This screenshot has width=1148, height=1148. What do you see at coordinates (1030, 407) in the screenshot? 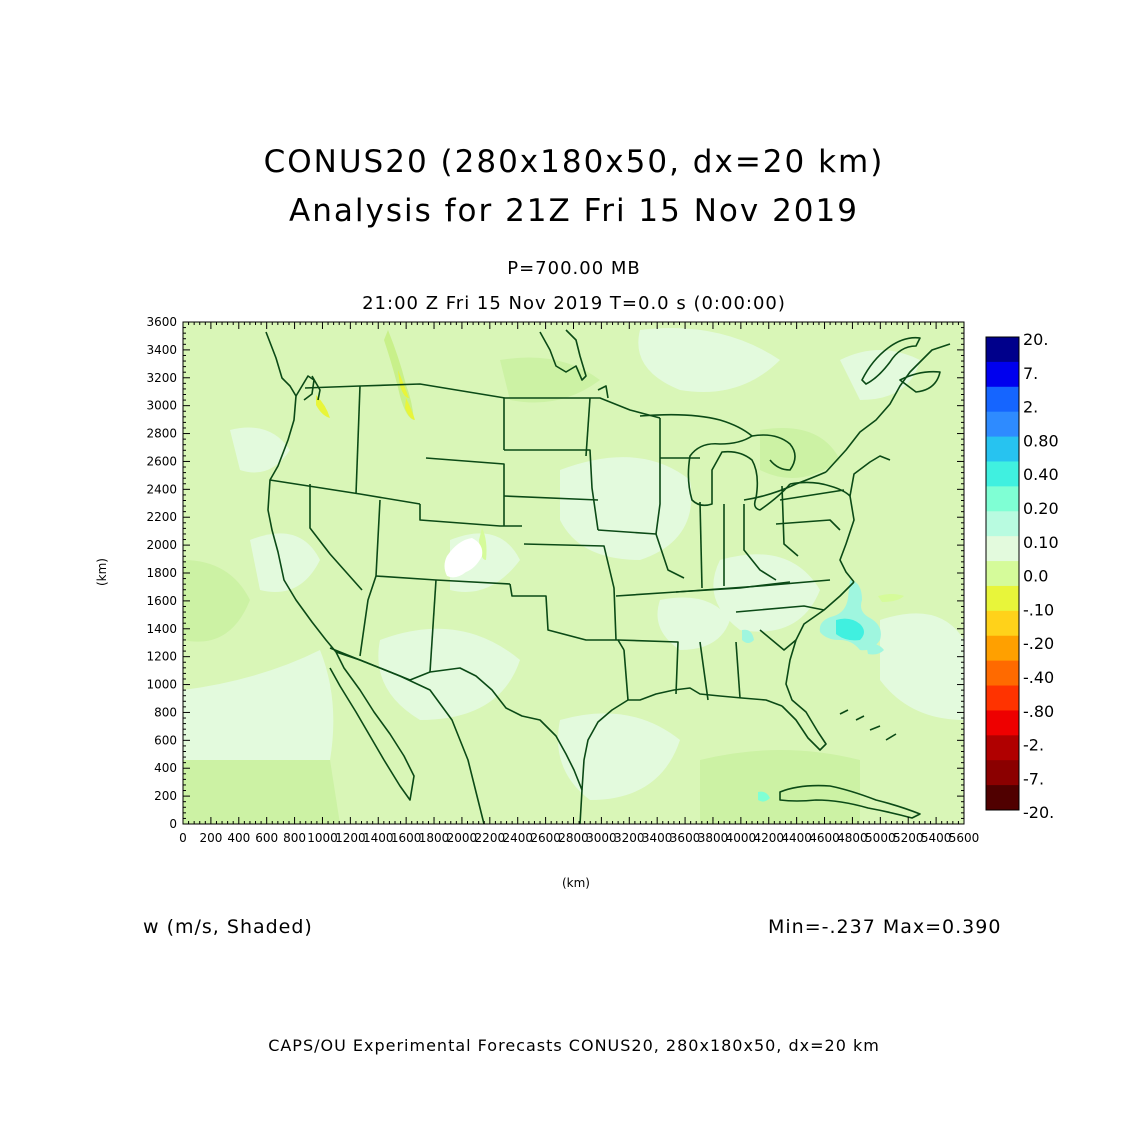
I see `colorbar-label: 2.` at bounding box center [1030, 407].